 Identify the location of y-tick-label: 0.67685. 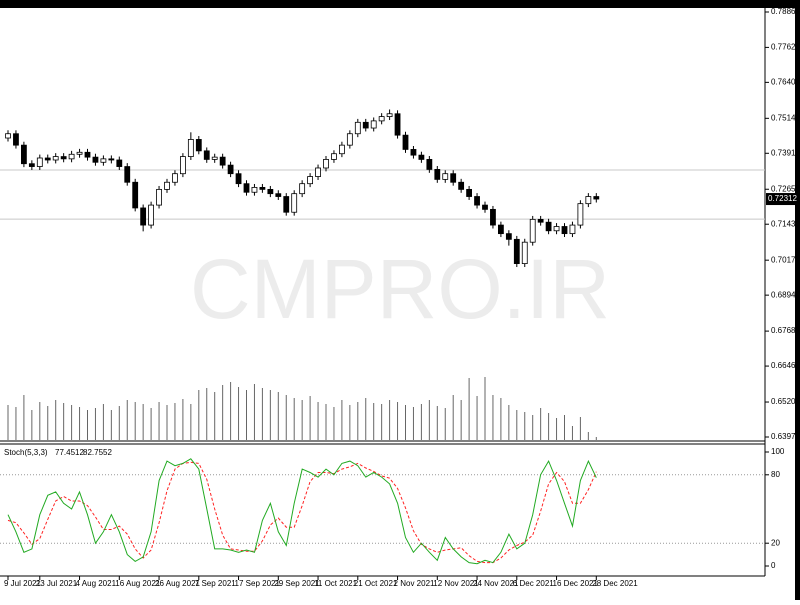
(785, 330).